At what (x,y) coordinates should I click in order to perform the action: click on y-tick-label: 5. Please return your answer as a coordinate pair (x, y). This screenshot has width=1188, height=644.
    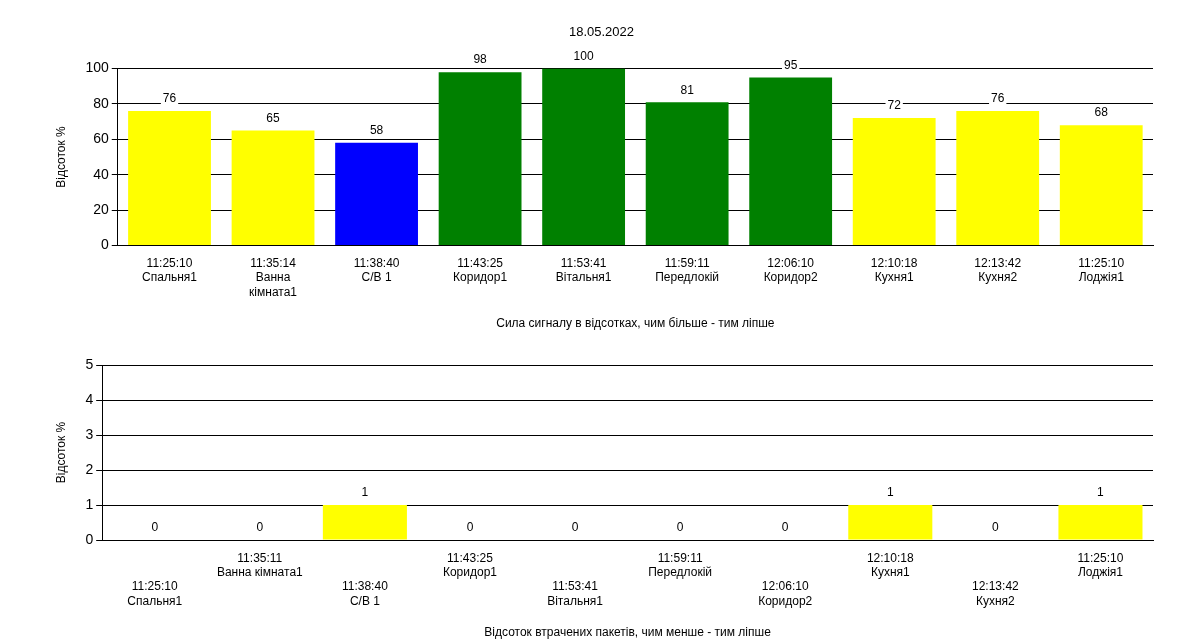
    Looking at the image, I should click on (89, 363).